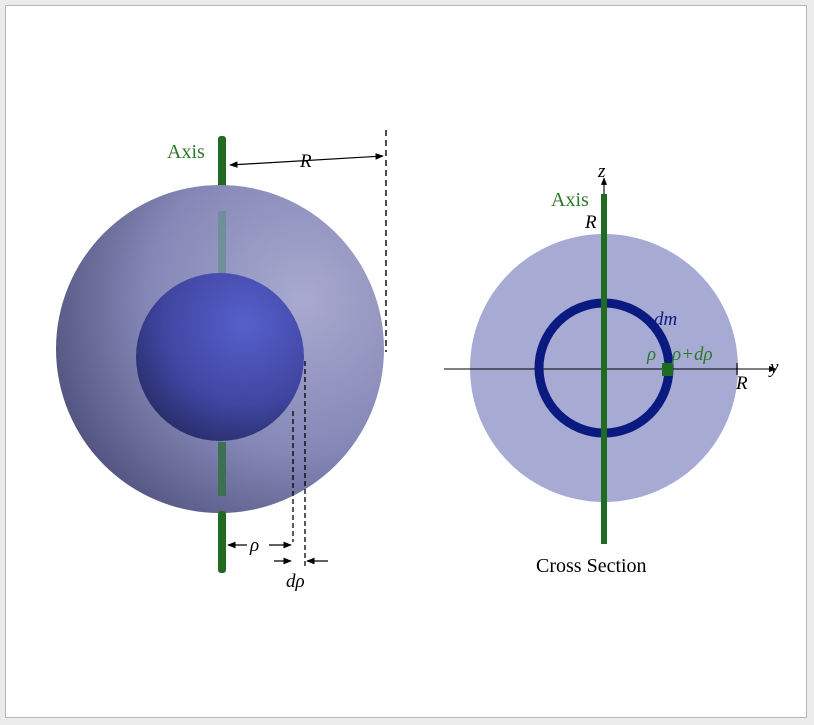 The height and width of the screenshot is (725, 814). I want to click on cross-section-caption: Cross Section, so click(591, 566).